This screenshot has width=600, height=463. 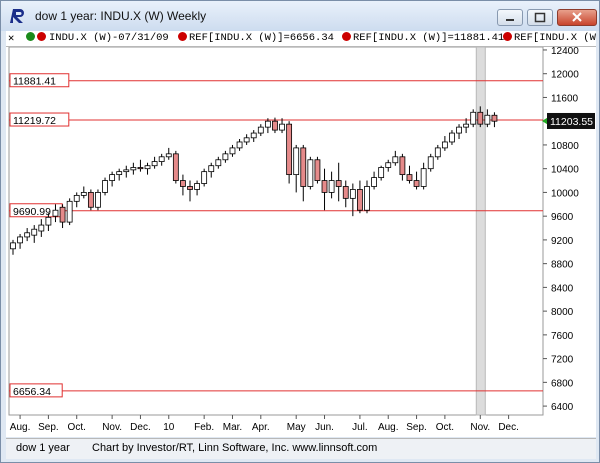 What do you see at coordinates (565, 170) in the screenshot?
I see `y-axis-tick-label: 10400` at bounding box center [565, 170].